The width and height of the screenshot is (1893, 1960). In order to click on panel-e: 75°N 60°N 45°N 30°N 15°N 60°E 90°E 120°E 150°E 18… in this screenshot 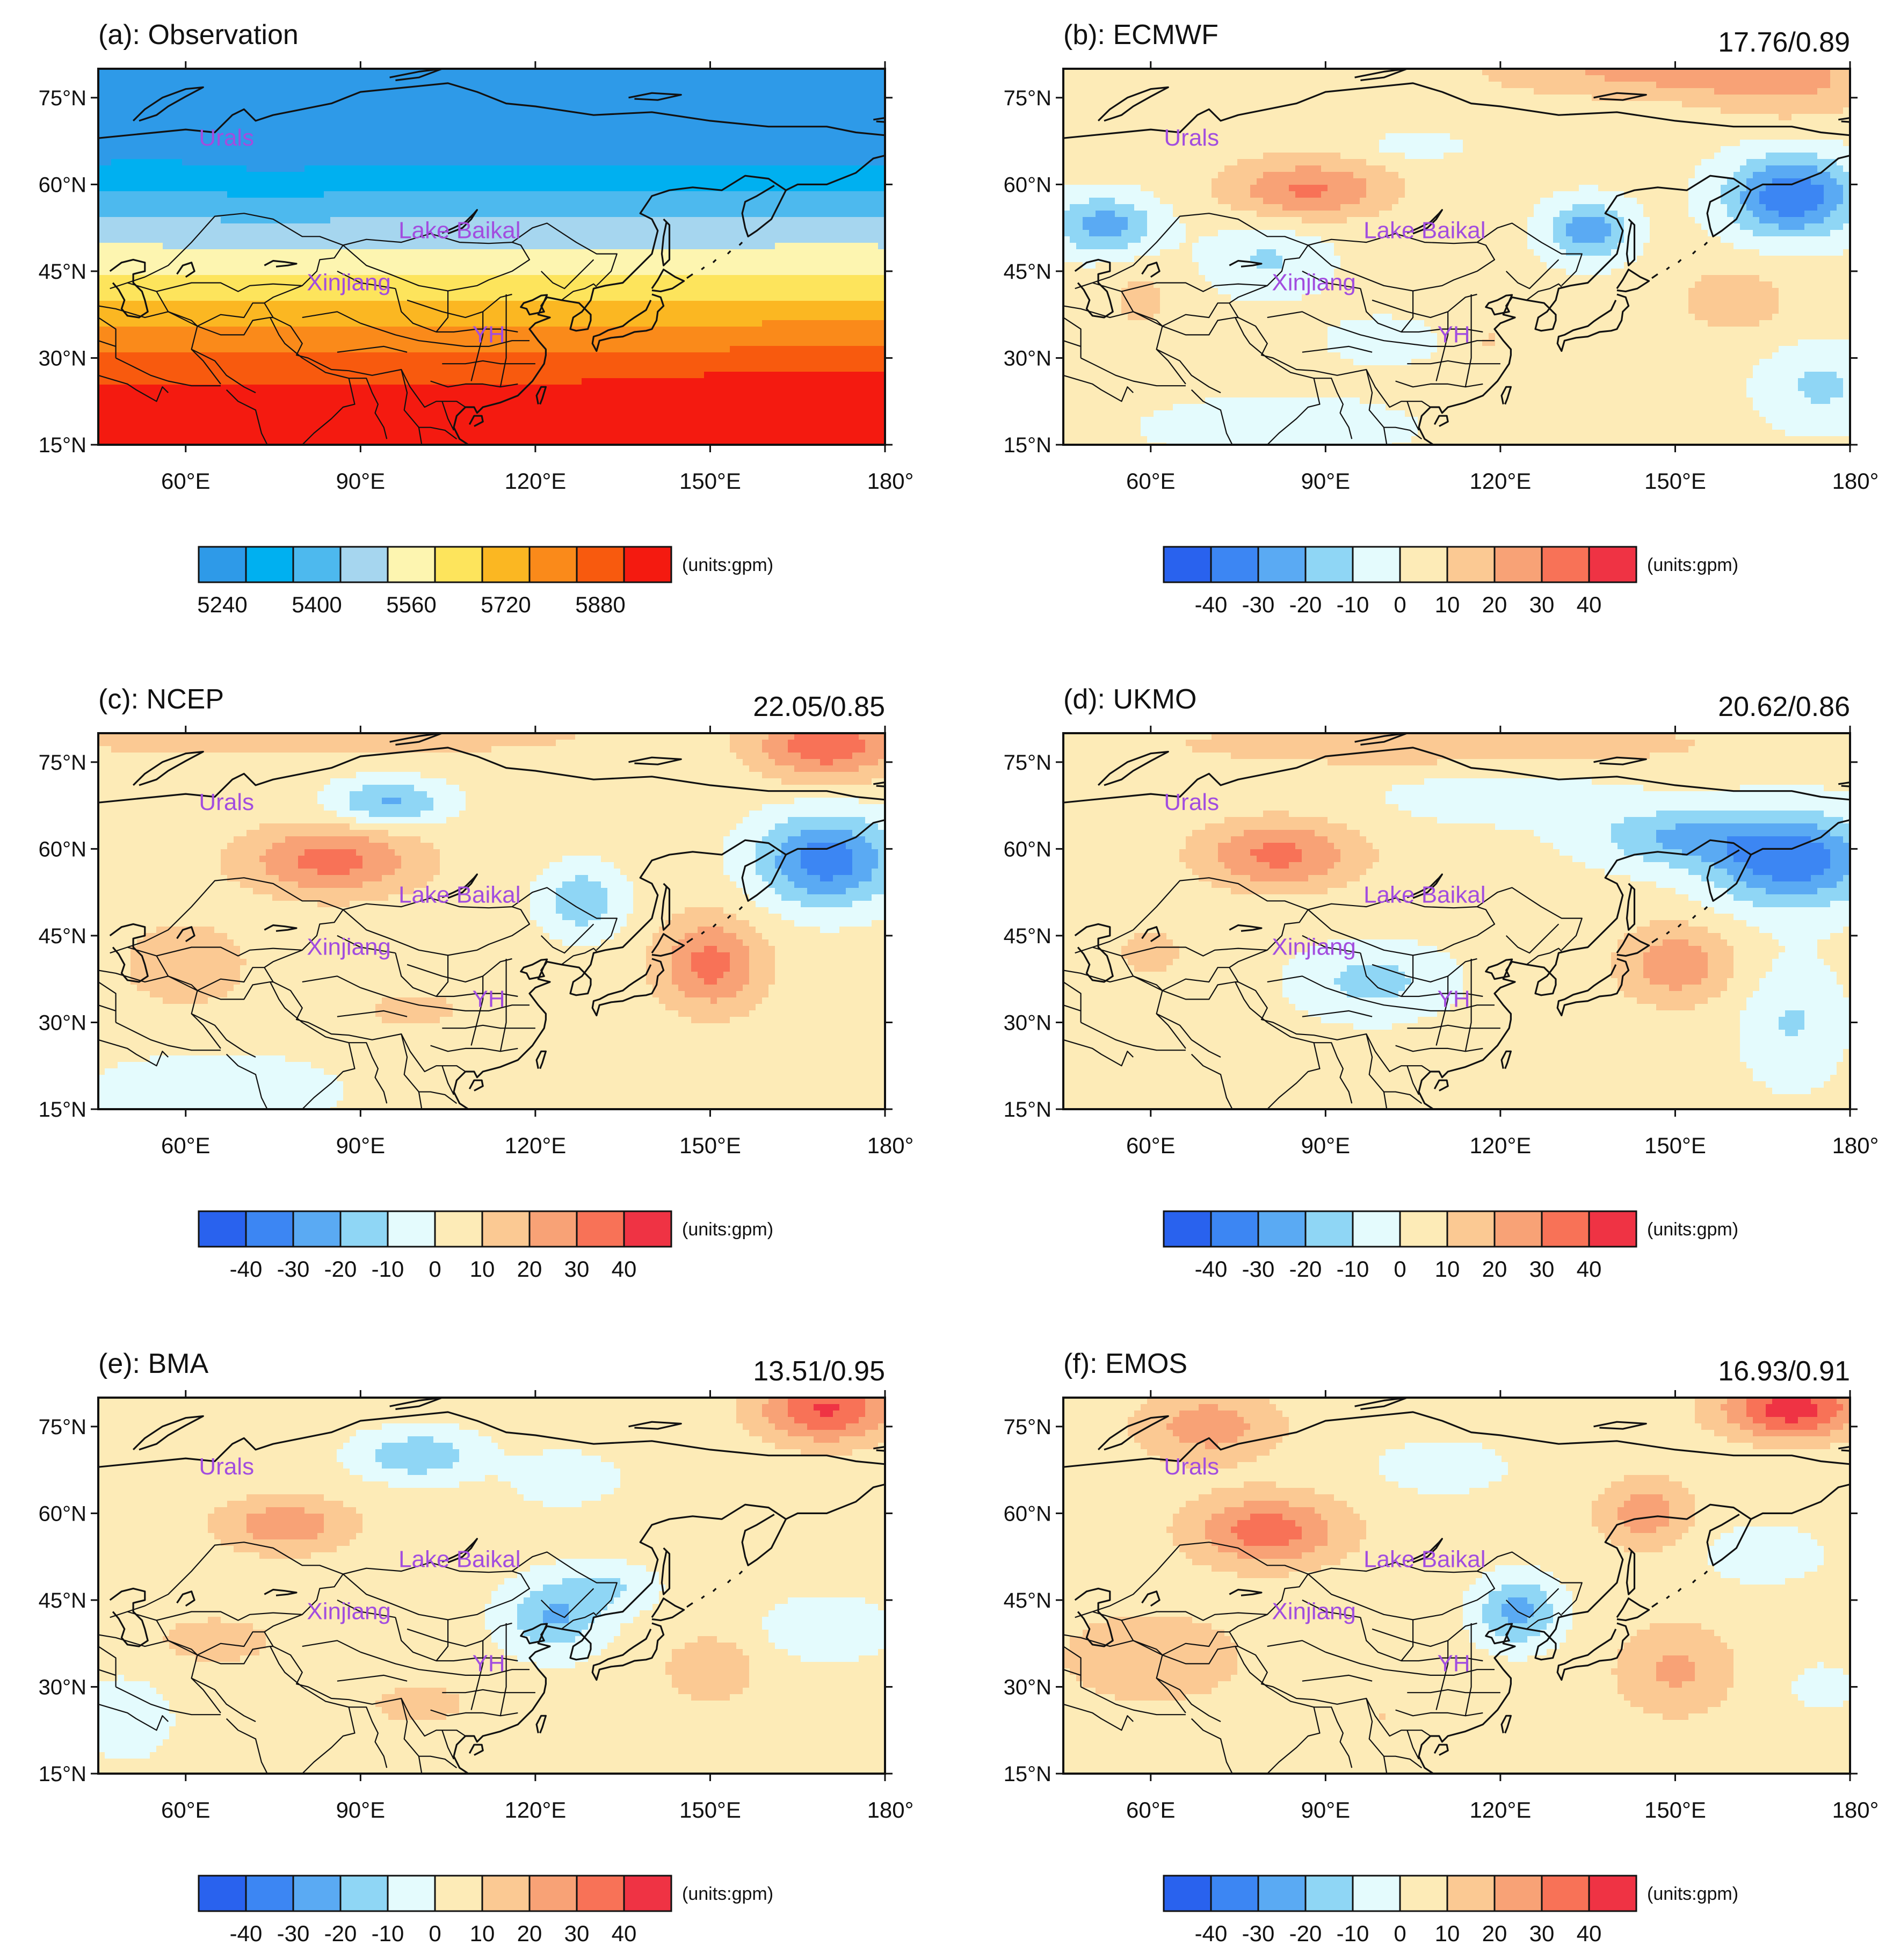, I will do `click(476, 1647)`.